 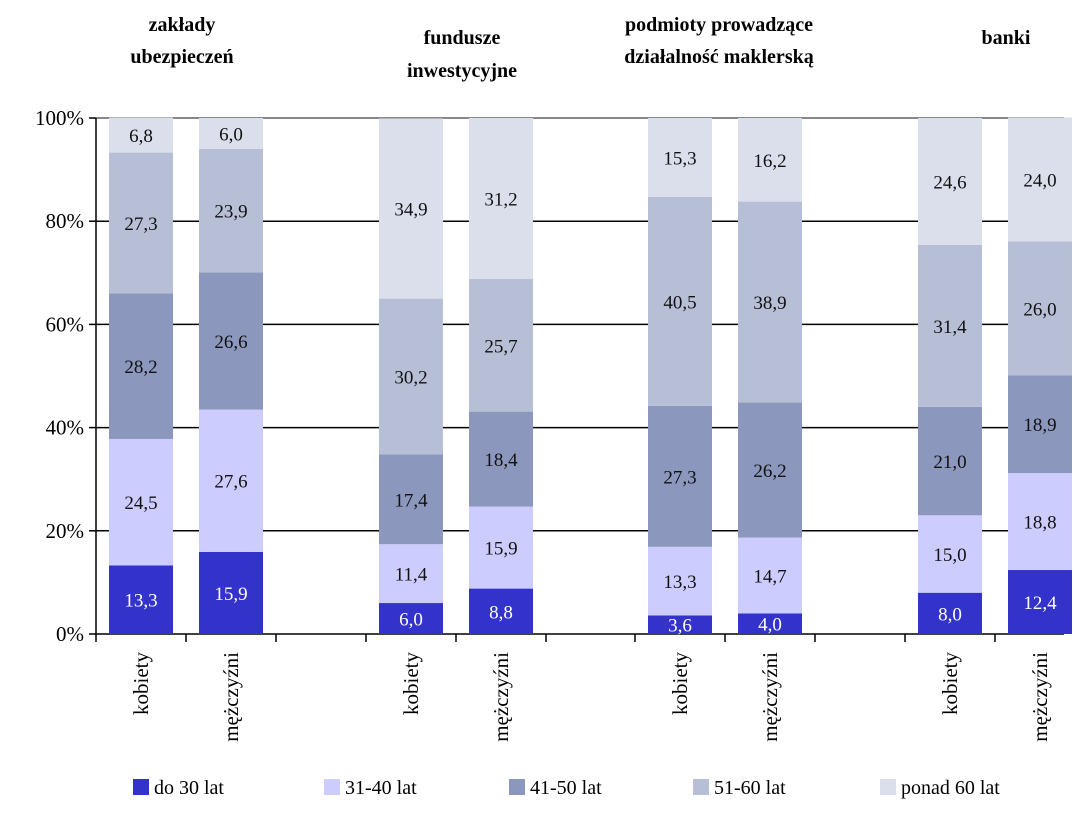 I want to click on data-label: 28,2, so click(x=140, y=367).